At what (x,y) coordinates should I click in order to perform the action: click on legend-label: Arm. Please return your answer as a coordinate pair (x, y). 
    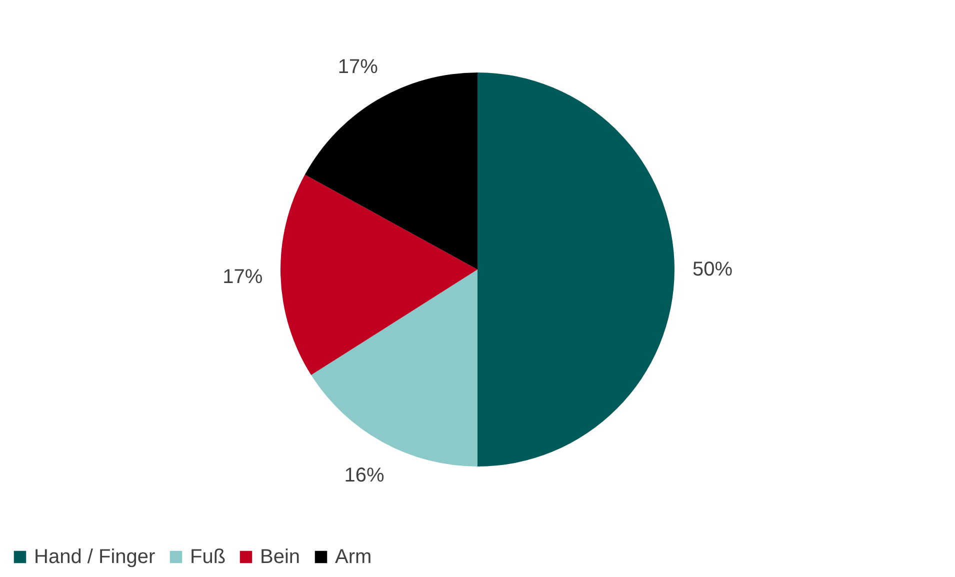
    Looking at the image, I should click on (353, 557).